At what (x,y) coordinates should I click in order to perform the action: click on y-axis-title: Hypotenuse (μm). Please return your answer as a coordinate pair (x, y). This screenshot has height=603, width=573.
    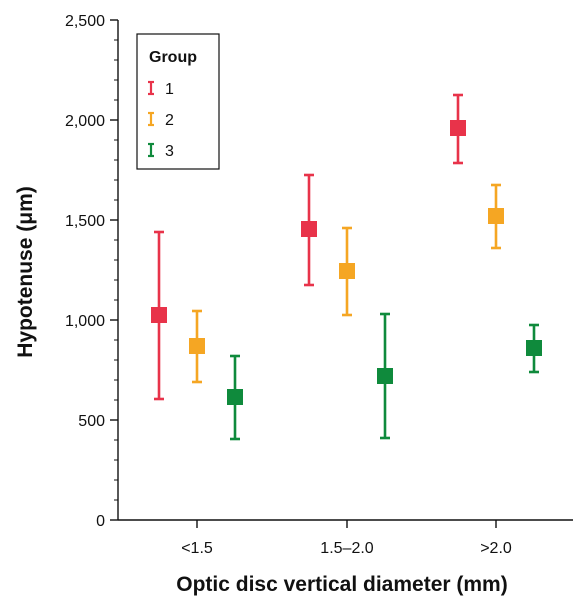
    Looking at the image, I should click on (25, 272).